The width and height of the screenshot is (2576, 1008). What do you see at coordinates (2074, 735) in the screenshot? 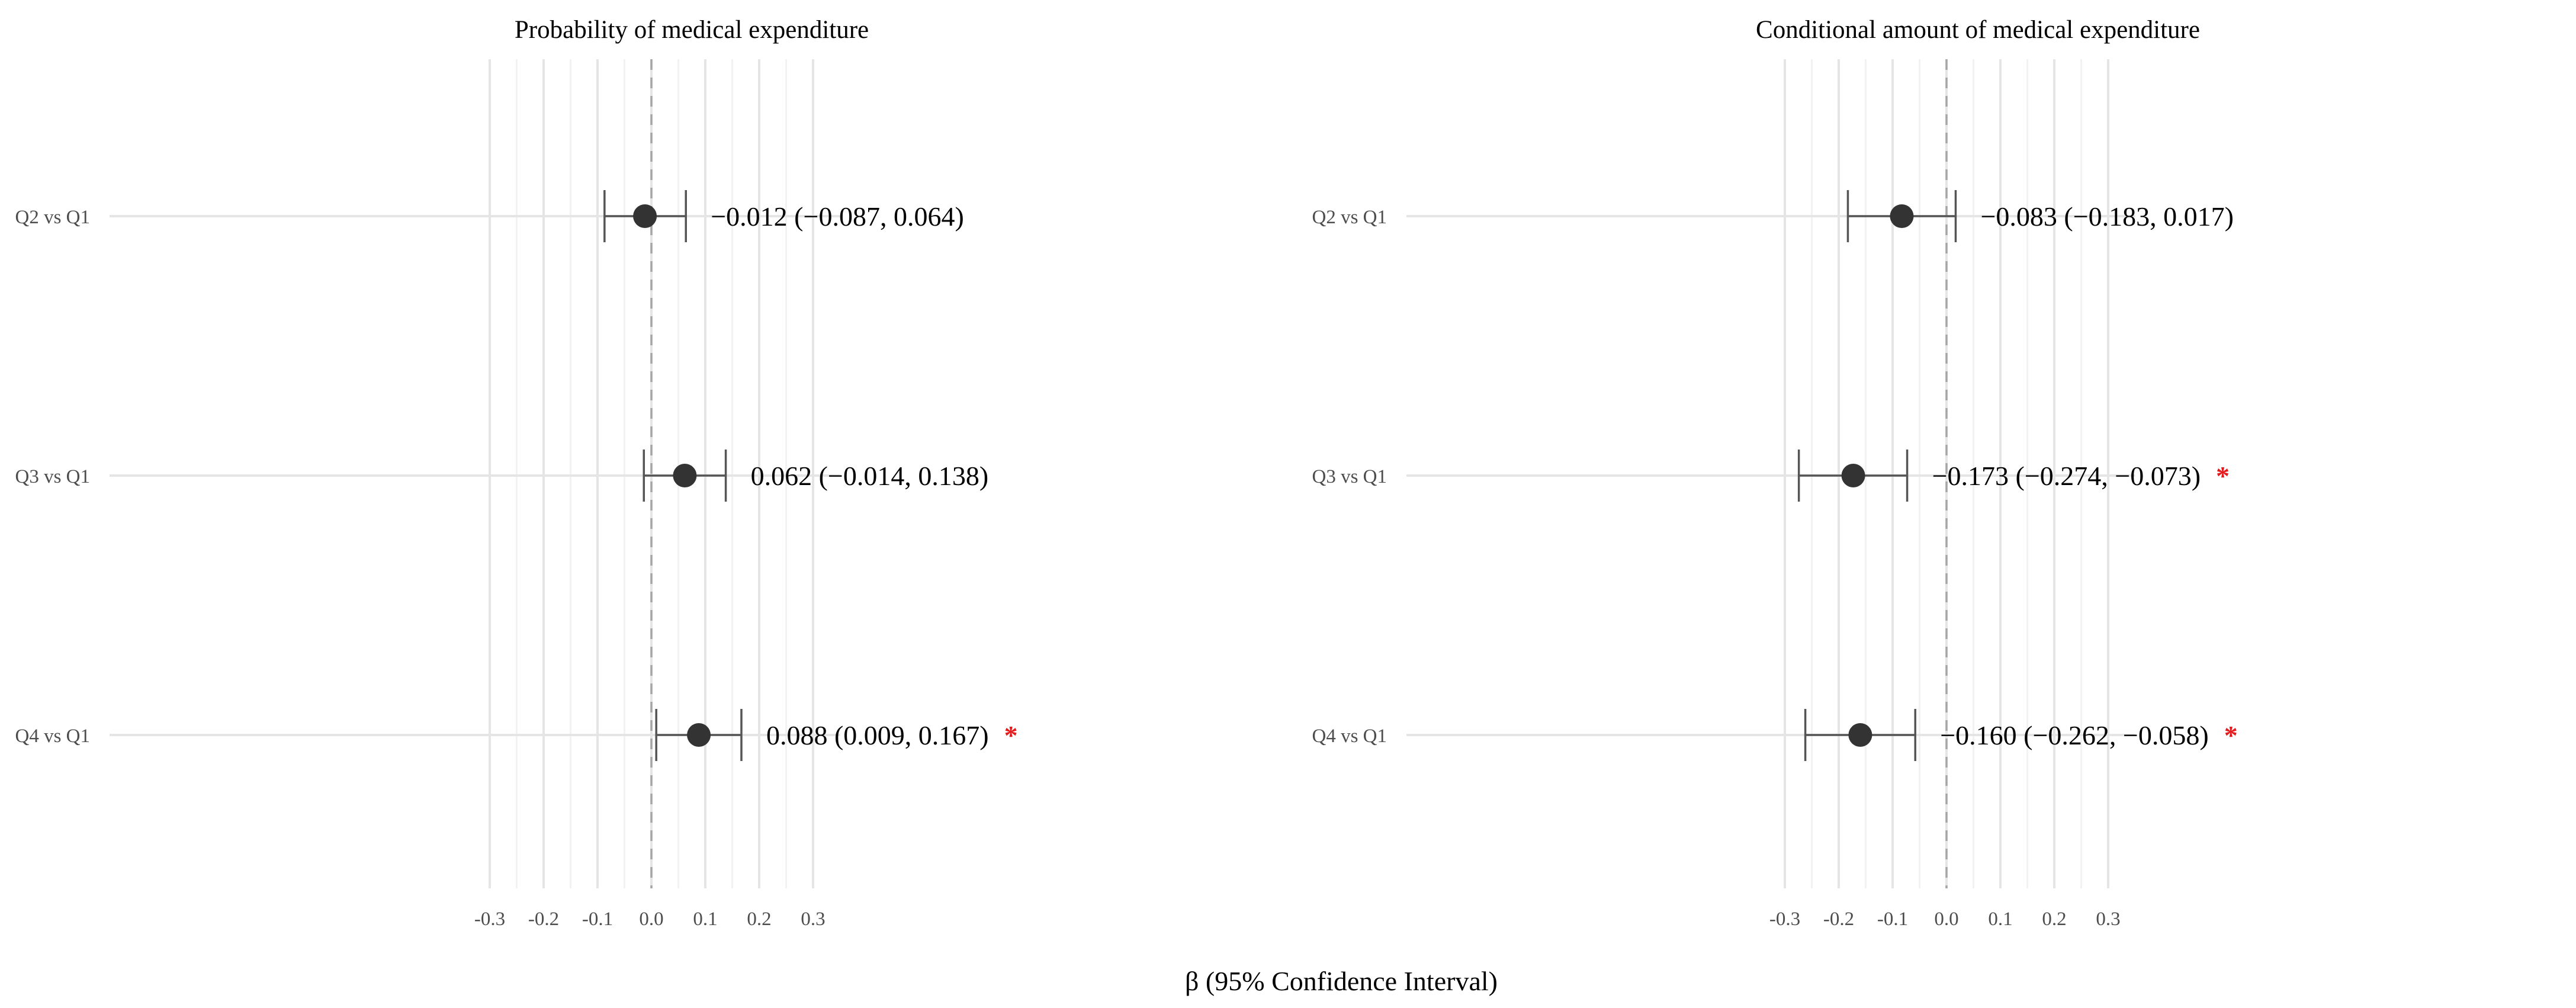
I see `estimate-label: −0.160 (−0.262, −0.058)` at bounding box center [2074, 735].